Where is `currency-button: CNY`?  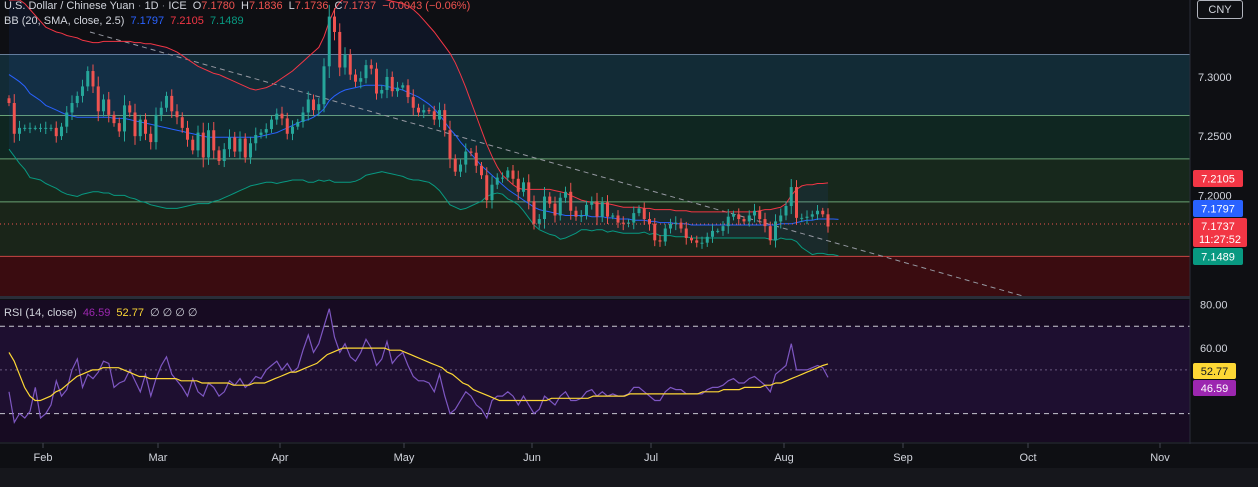
currency-button: CNY is located at coordinates (1220, 9).